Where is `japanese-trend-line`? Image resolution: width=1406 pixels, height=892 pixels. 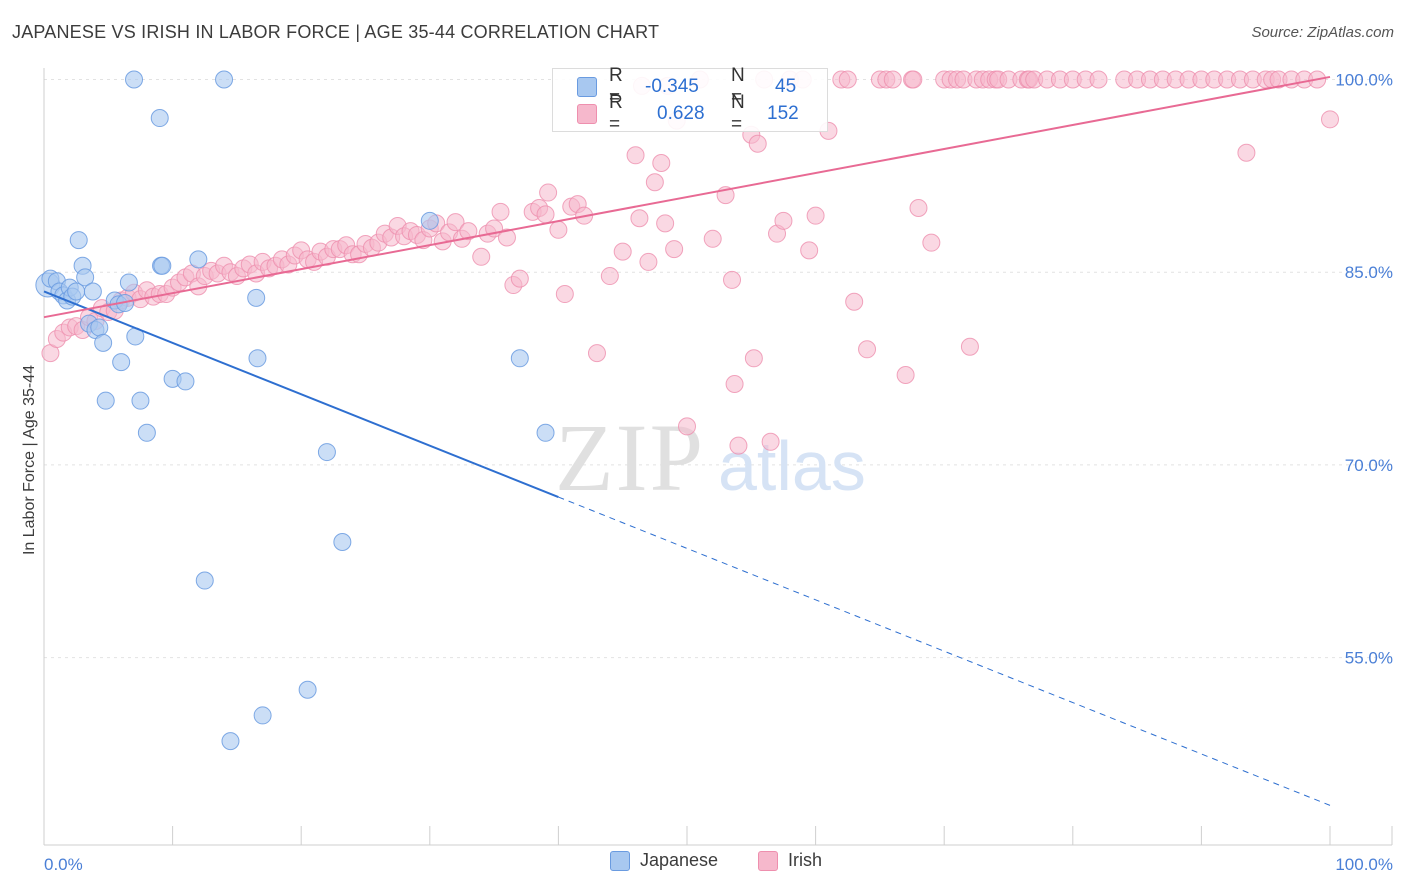
japanese-trend-line is located at coordinates (301, 394).